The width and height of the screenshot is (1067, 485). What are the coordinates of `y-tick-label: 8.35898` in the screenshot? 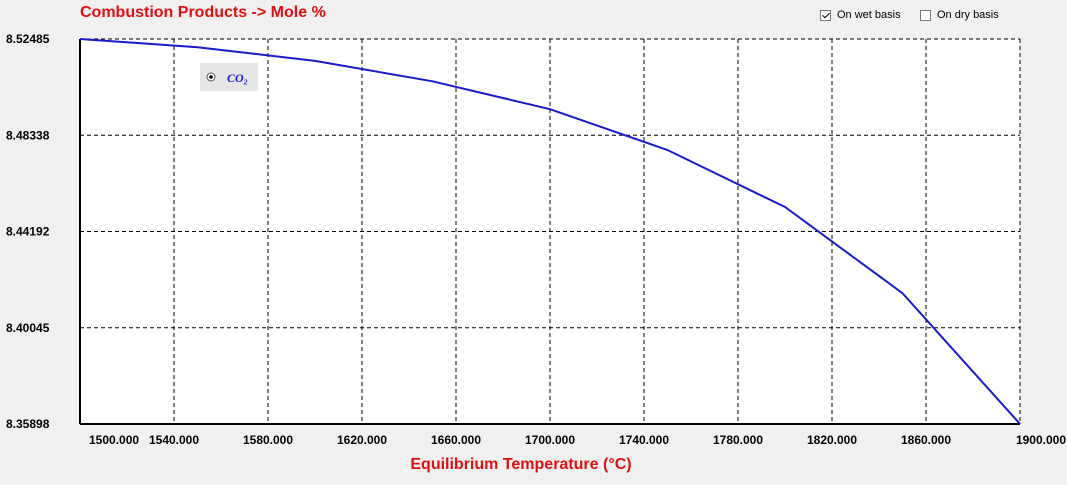 It's located at (28, 424).